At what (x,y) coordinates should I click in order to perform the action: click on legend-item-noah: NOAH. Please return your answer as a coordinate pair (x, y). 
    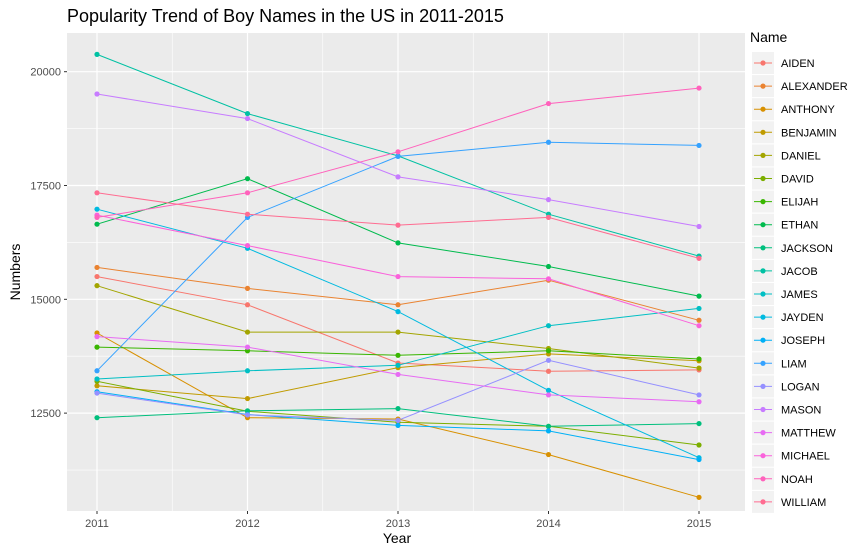
    Looking at the image, I should click on (782, 478).